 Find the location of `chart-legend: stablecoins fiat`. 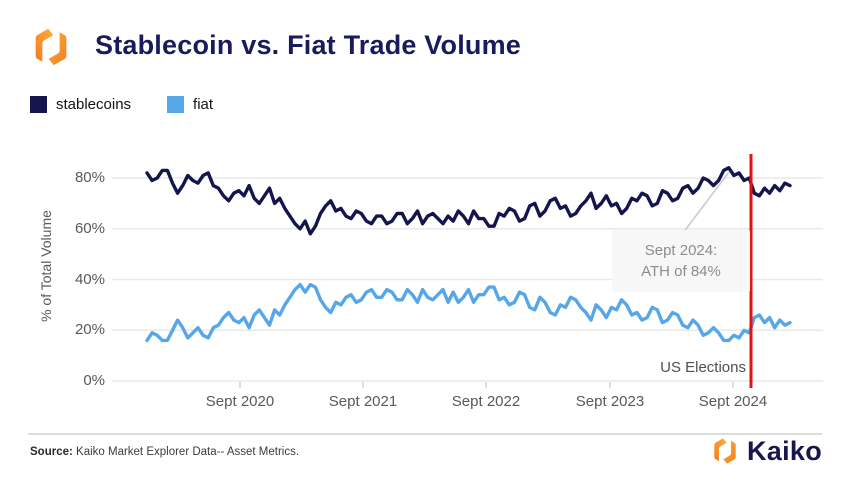

chart-legend: stablecoins fiat is located at coordinates (121, 104).